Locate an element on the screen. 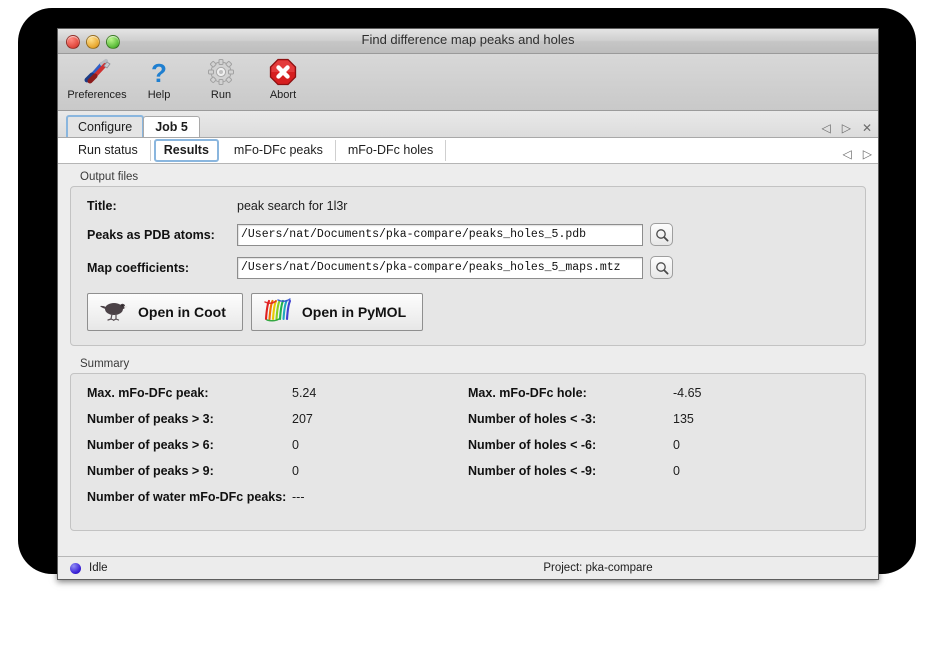 The image size is (934, 654). peaks-gt-3-label: Number of peaks > 3: is located at coordinates (150, 419).